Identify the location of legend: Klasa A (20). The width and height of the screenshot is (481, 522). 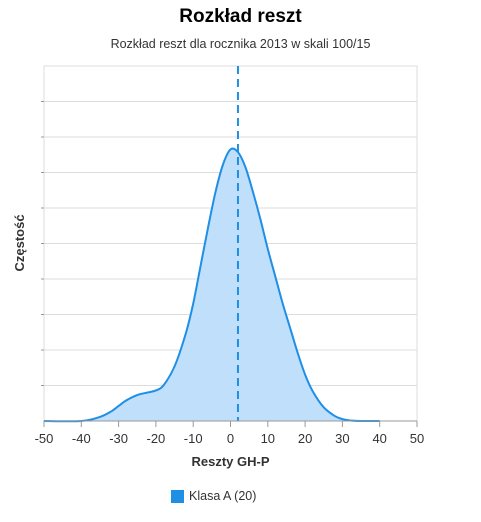
(213, 496).